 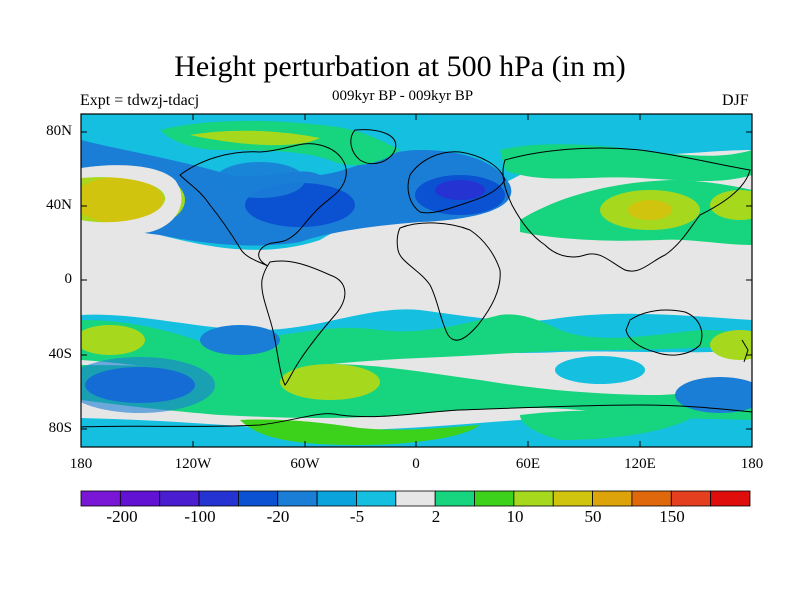 What do you see at coordinates (303, 323) in the screenshot?
I see `south-america-coast` at bounding box center [303, 323].